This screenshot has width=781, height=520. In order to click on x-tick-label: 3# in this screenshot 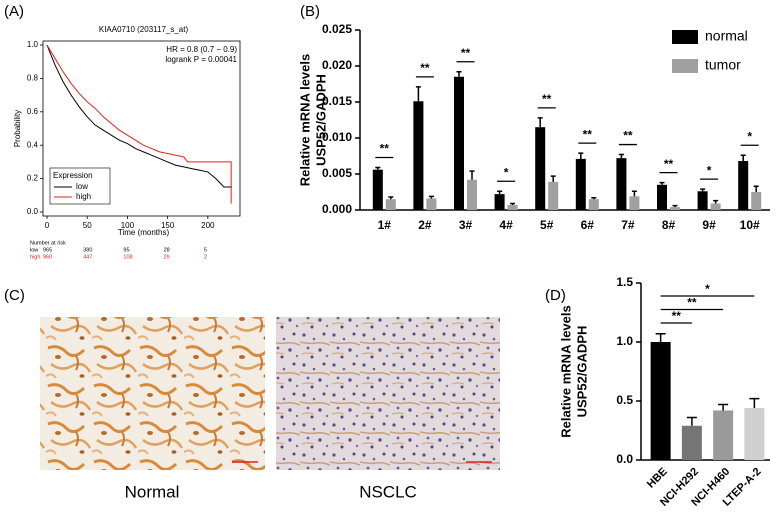, I will do `click(466, 225)`.